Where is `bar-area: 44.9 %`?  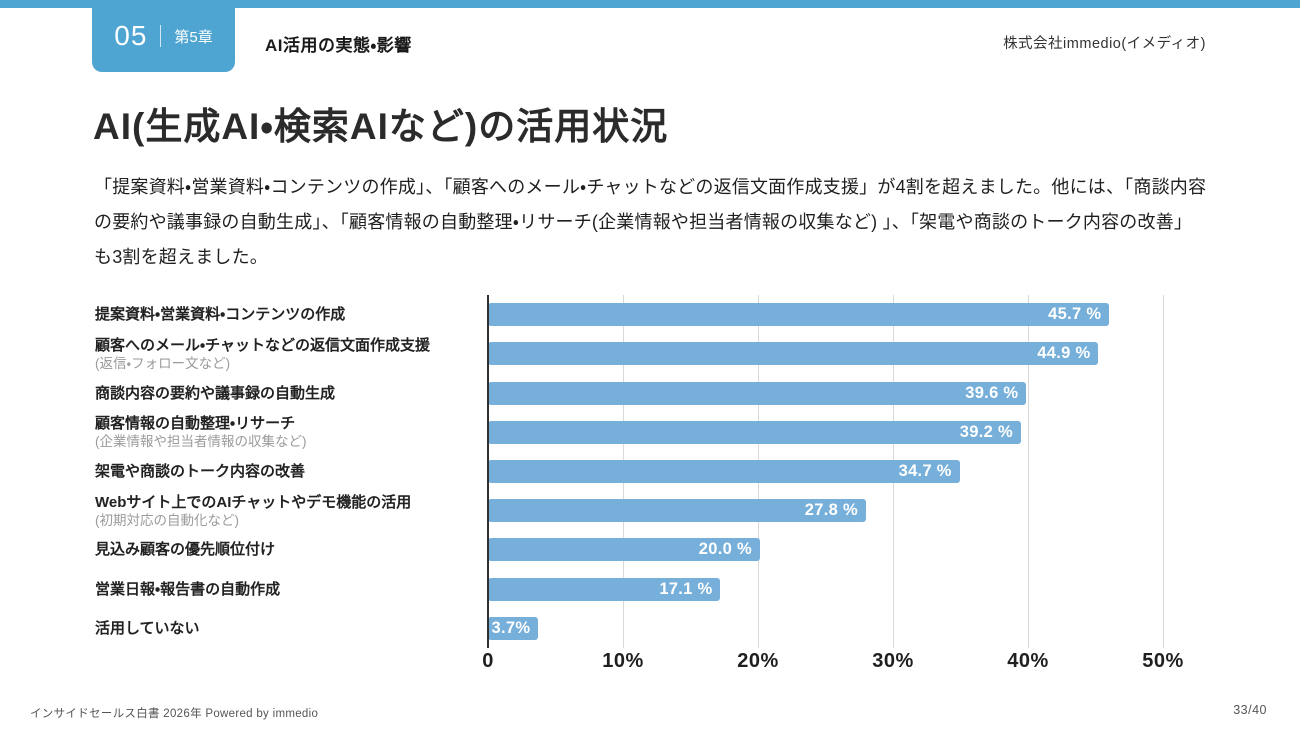
bar-area: 44.9 % is located at coordinates (841, 353).